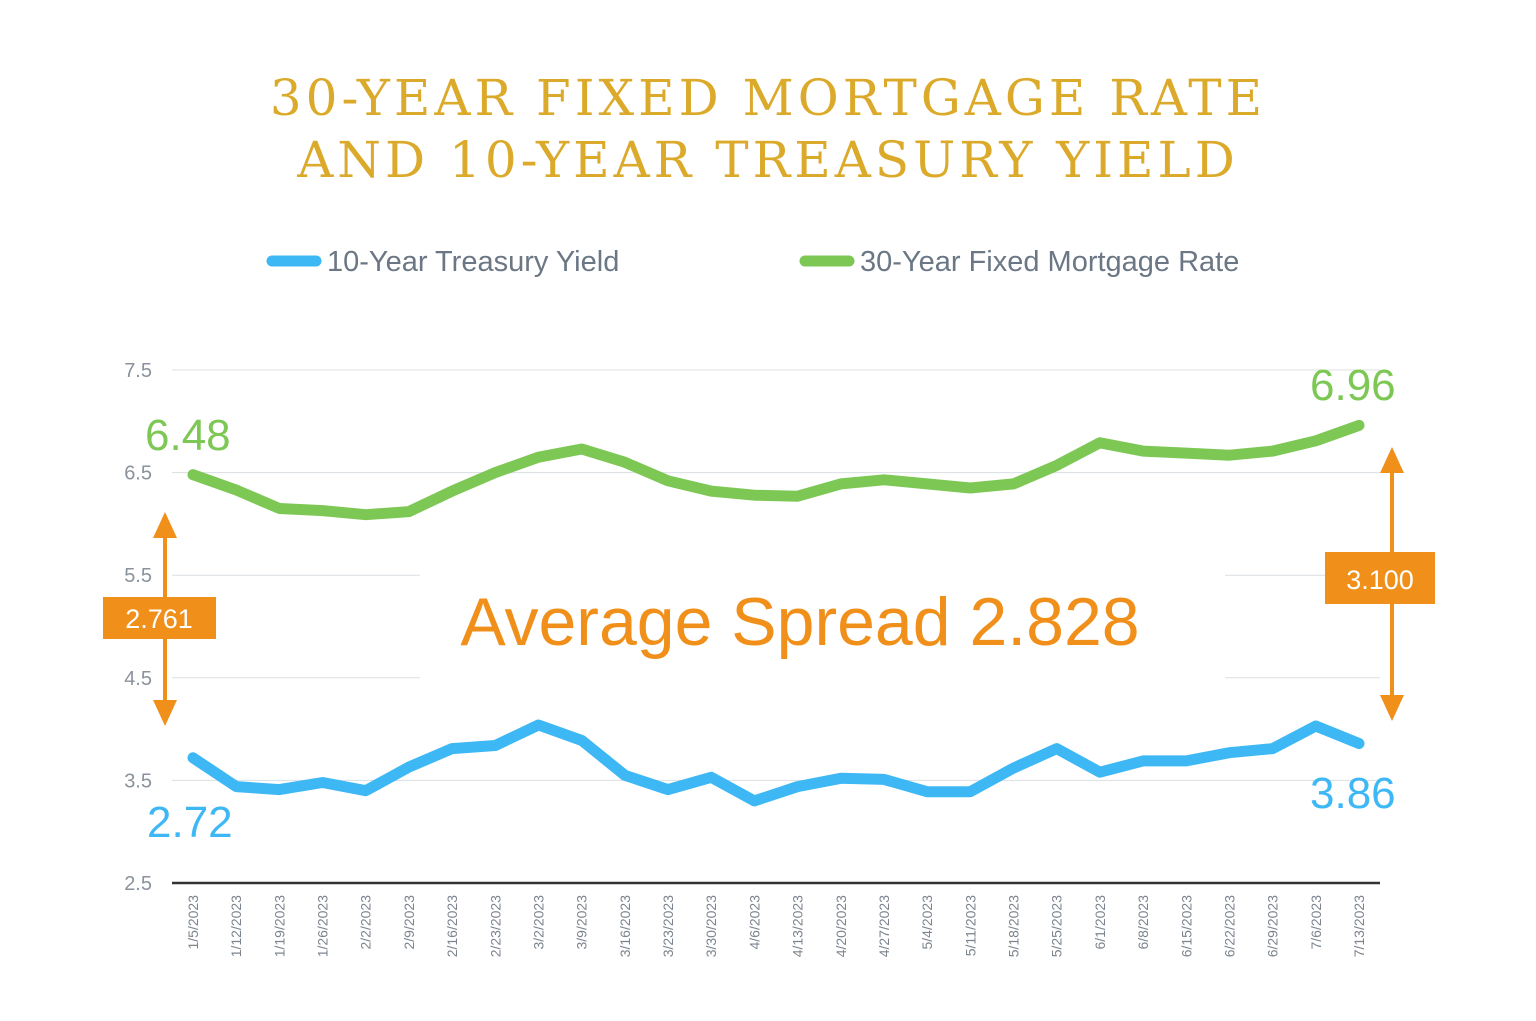  Describe the element at coordinates (776, 470) in the screenshot. I see `mortgage-rate-line` at that location.